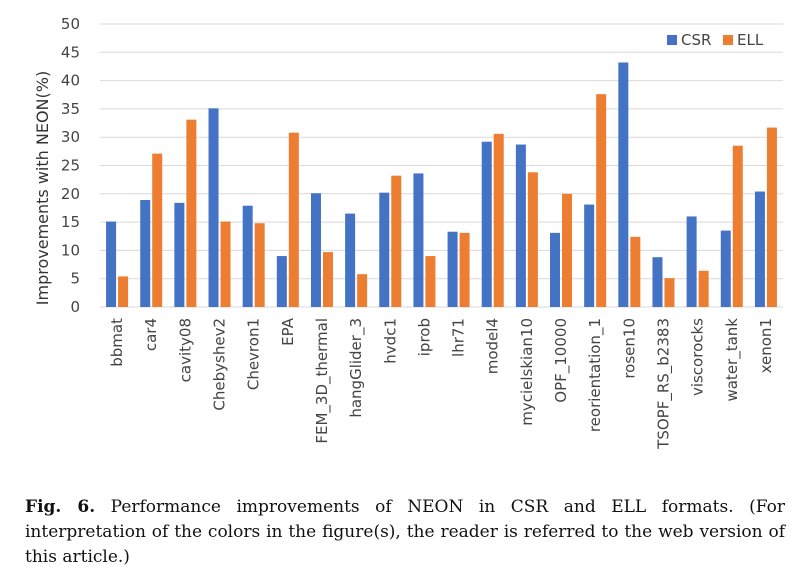 This screenshot has width=807, height=587. I want to click on legend: CSR ELL, so click(715, 40).